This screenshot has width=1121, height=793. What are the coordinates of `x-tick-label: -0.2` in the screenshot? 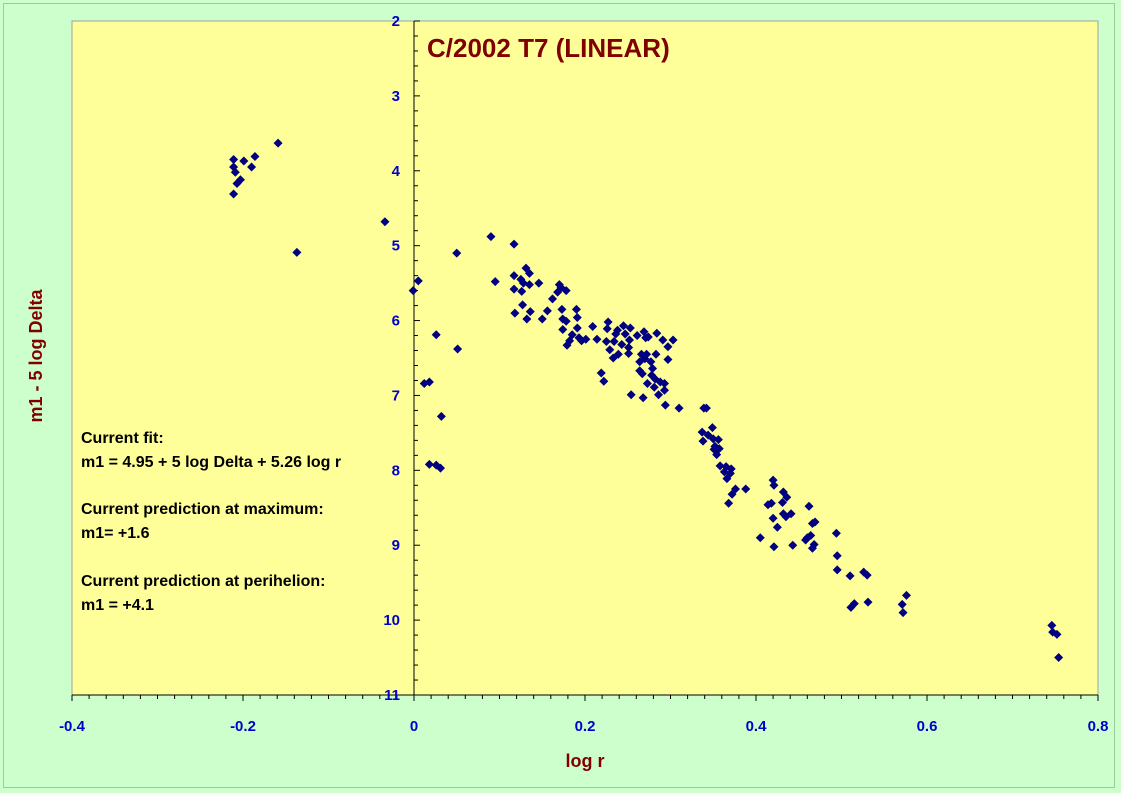 It's located at (243, 726).